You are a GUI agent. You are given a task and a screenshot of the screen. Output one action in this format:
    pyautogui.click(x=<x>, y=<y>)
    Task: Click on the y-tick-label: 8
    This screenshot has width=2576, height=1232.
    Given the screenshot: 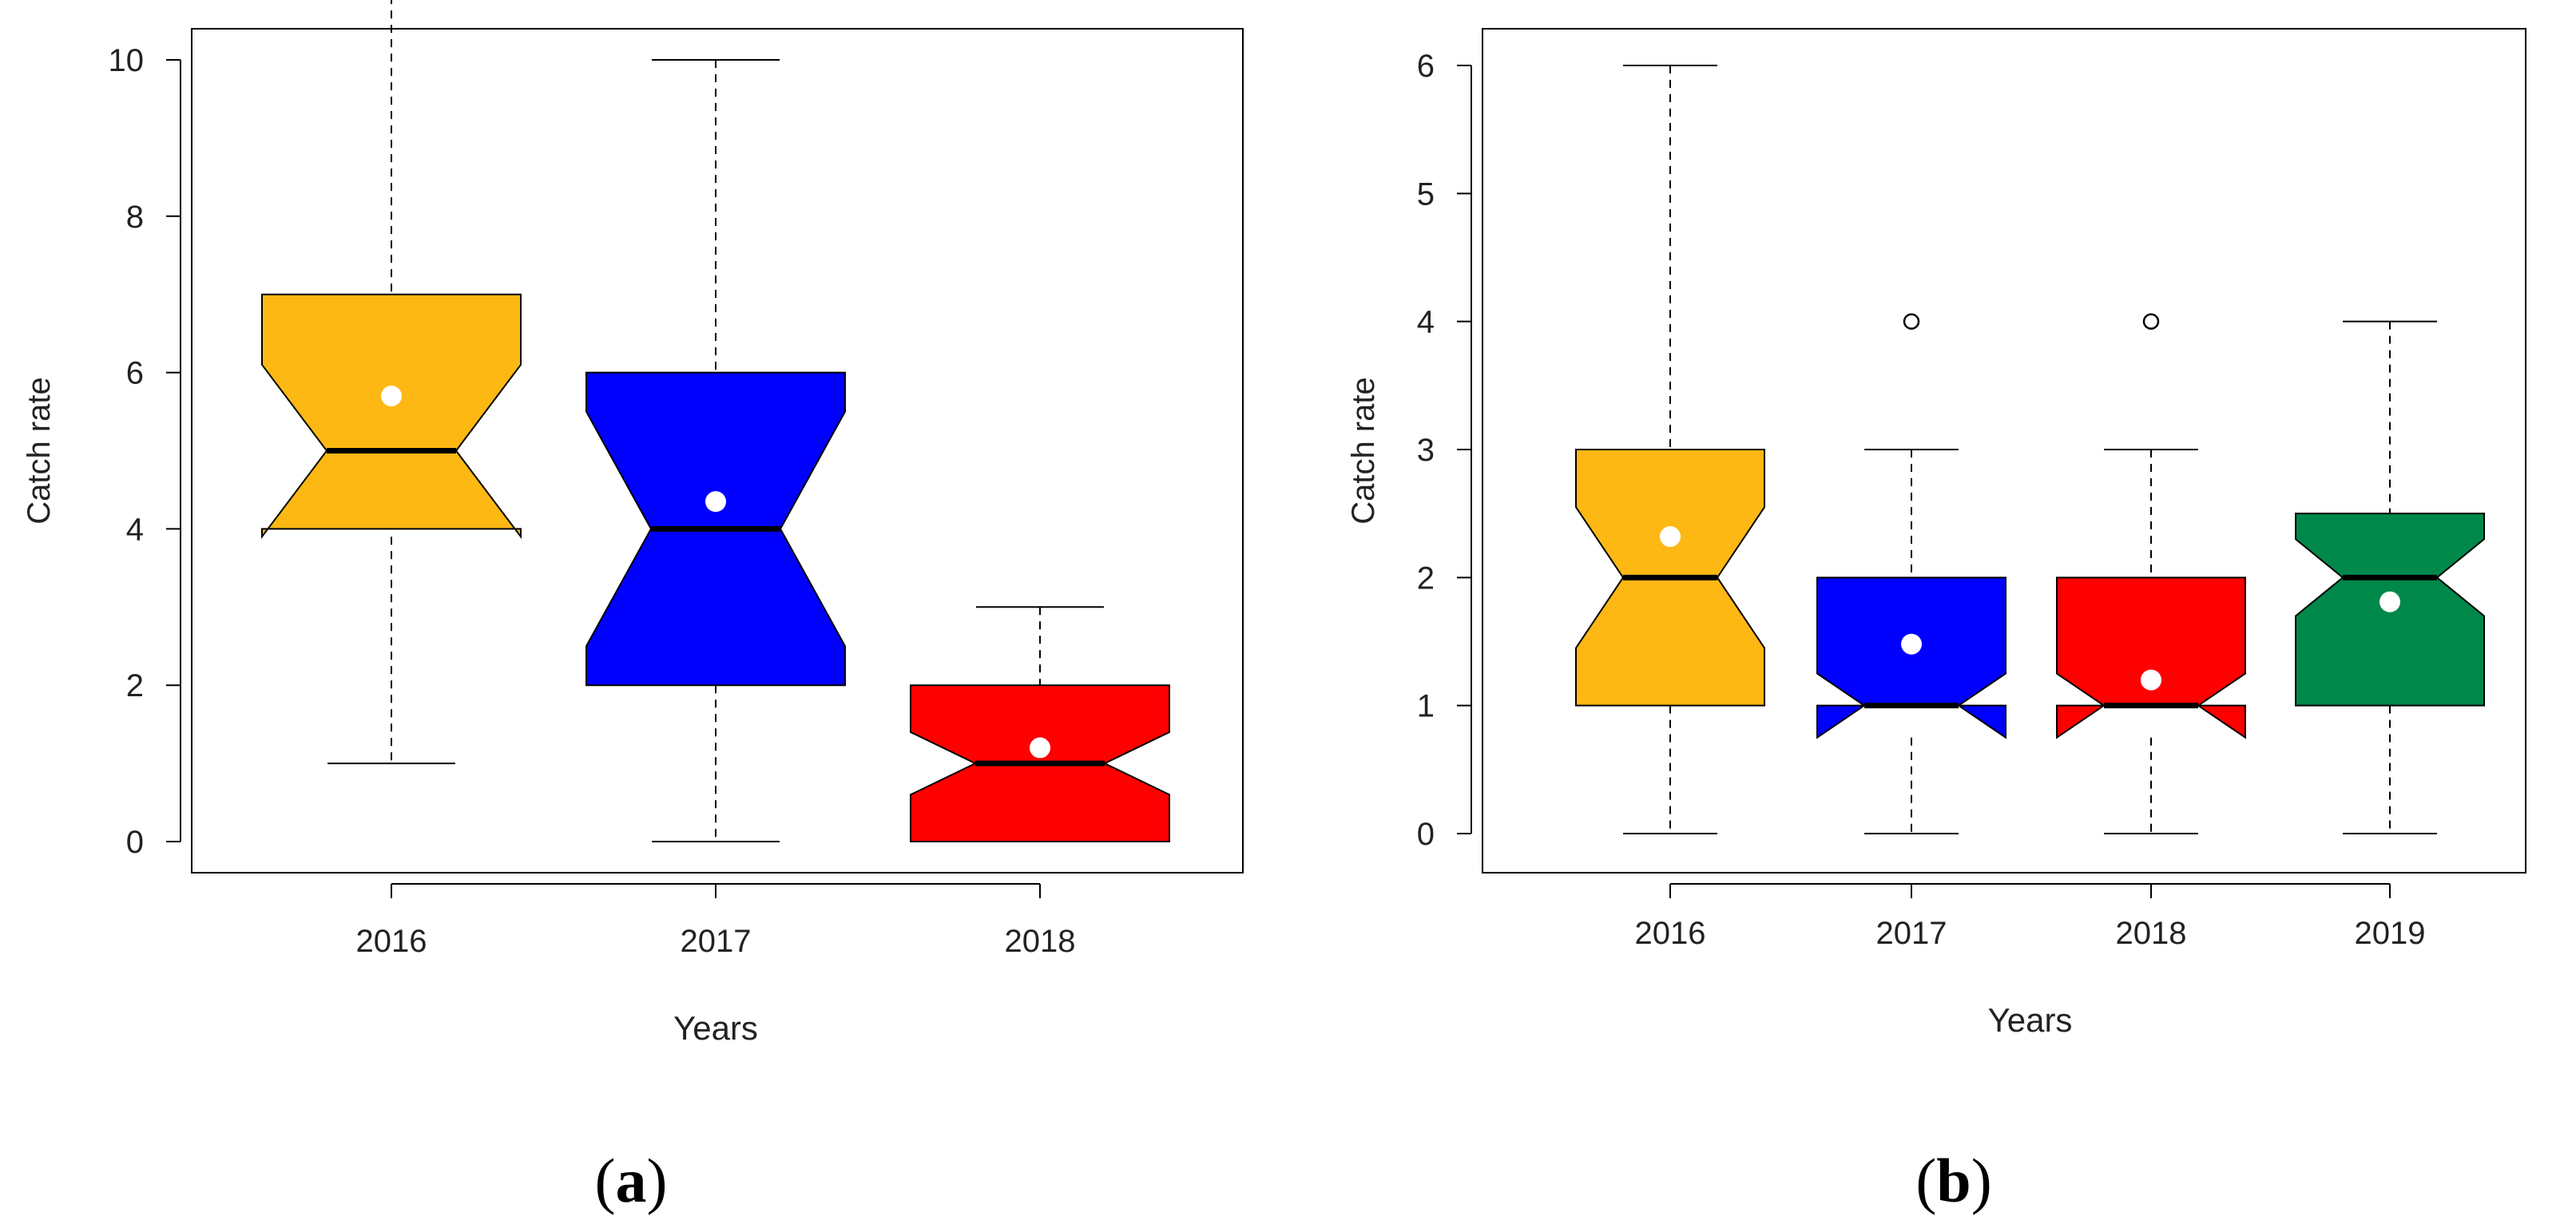 What is the action you would take?
    pyautogui.click(x=135, y=217)
    